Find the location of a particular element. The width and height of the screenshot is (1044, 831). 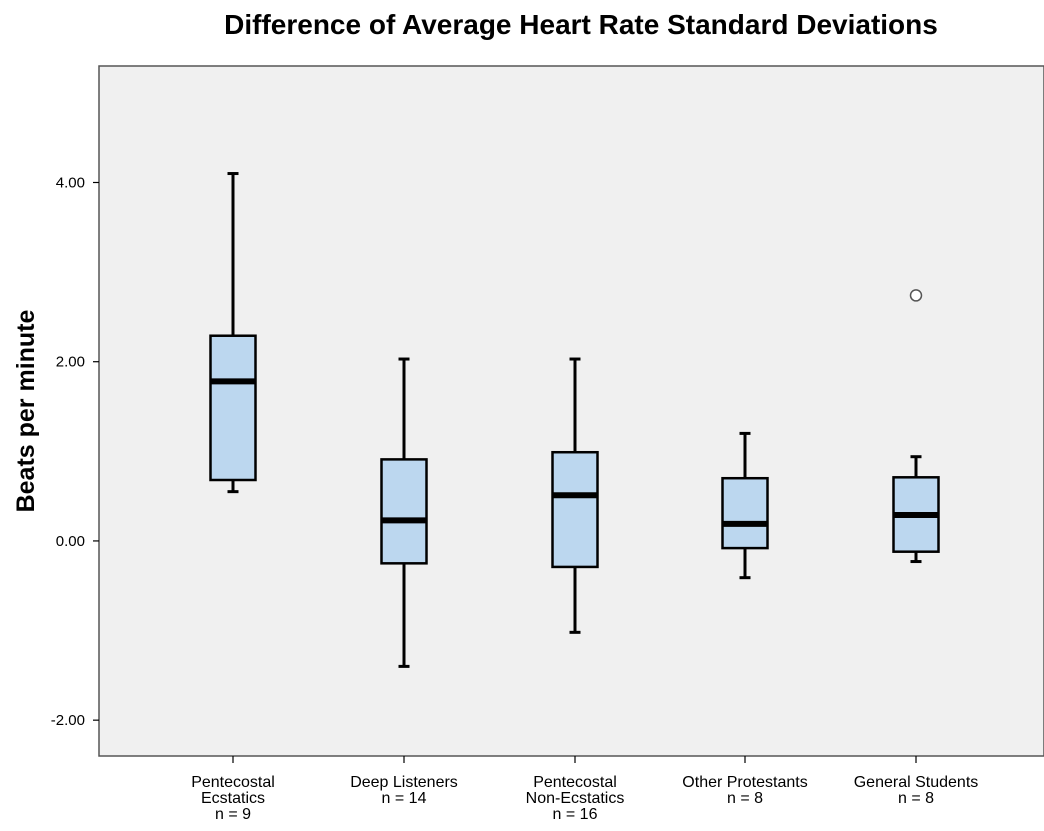

x-category-label: Deep Listeners n = 14 is located at coordinates (404, 790).